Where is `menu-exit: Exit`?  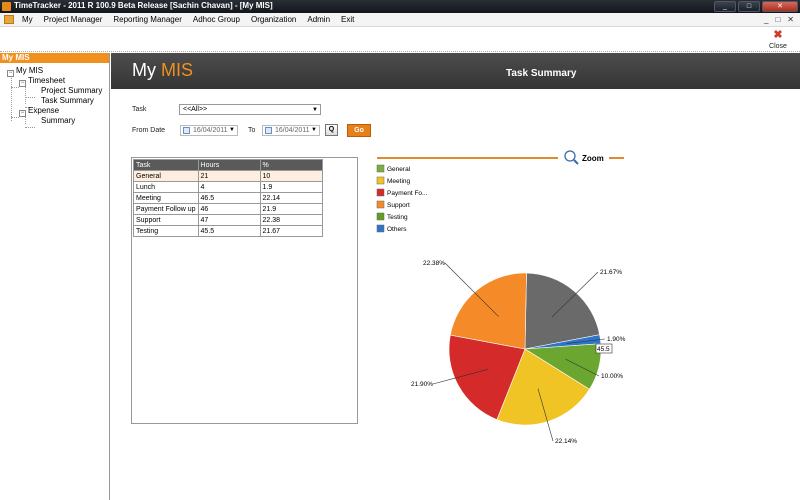
menu-exit: Exit is located at coordinates (348, 19).